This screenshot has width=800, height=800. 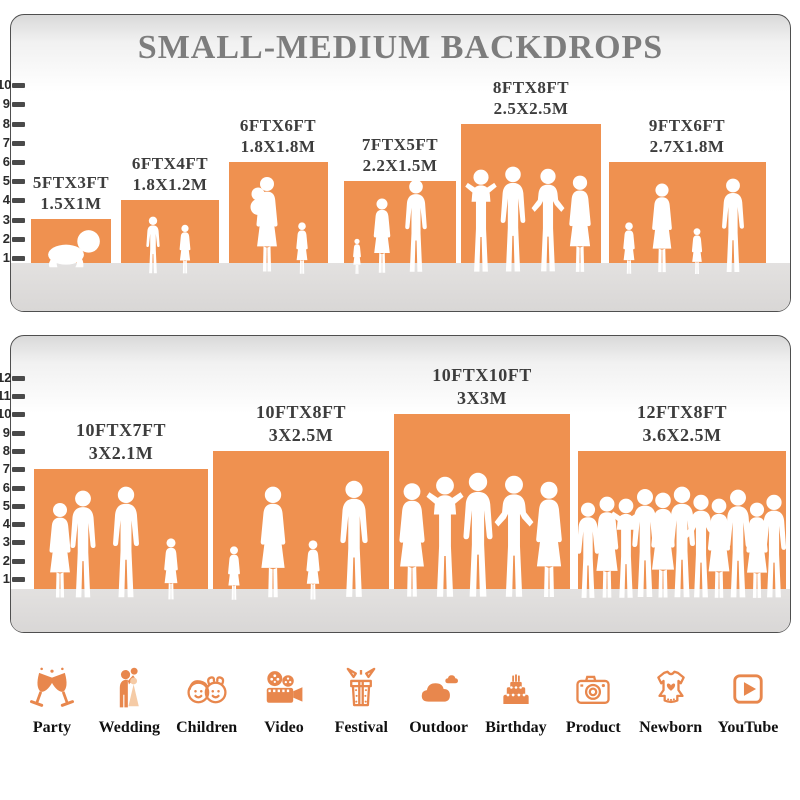 What do you see at coordinates (129, 727) in the screenshot?
I see `legend-label: Wedding` at bounding box center [129, 727].